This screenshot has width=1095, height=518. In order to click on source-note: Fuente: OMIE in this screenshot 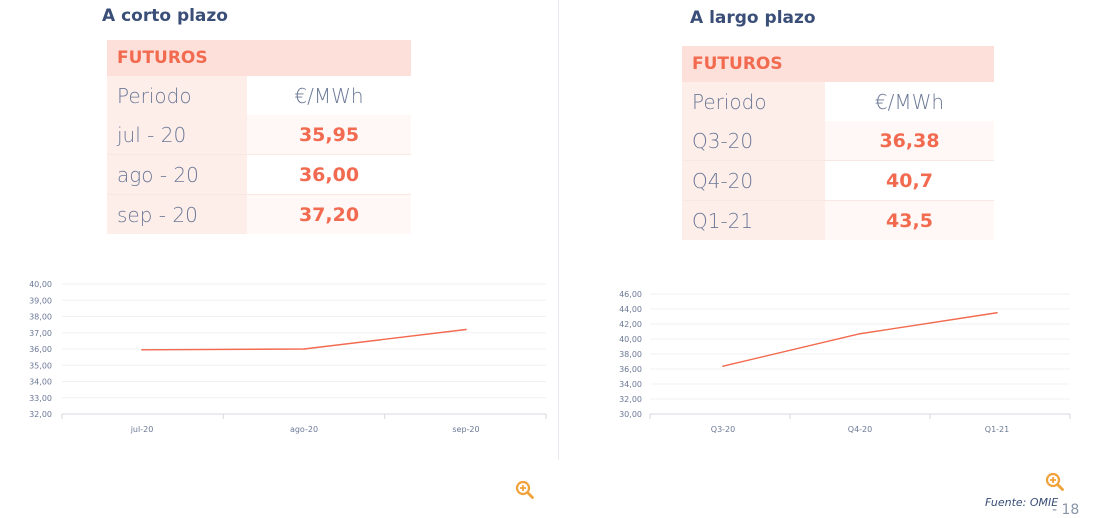, I will do `click(1022, 502)`.